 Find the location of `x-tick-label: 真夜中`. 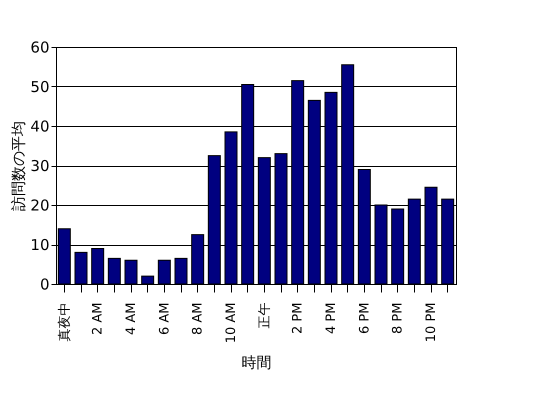

x-tick-label: 真夜中 is located at coordinates (64, 322).